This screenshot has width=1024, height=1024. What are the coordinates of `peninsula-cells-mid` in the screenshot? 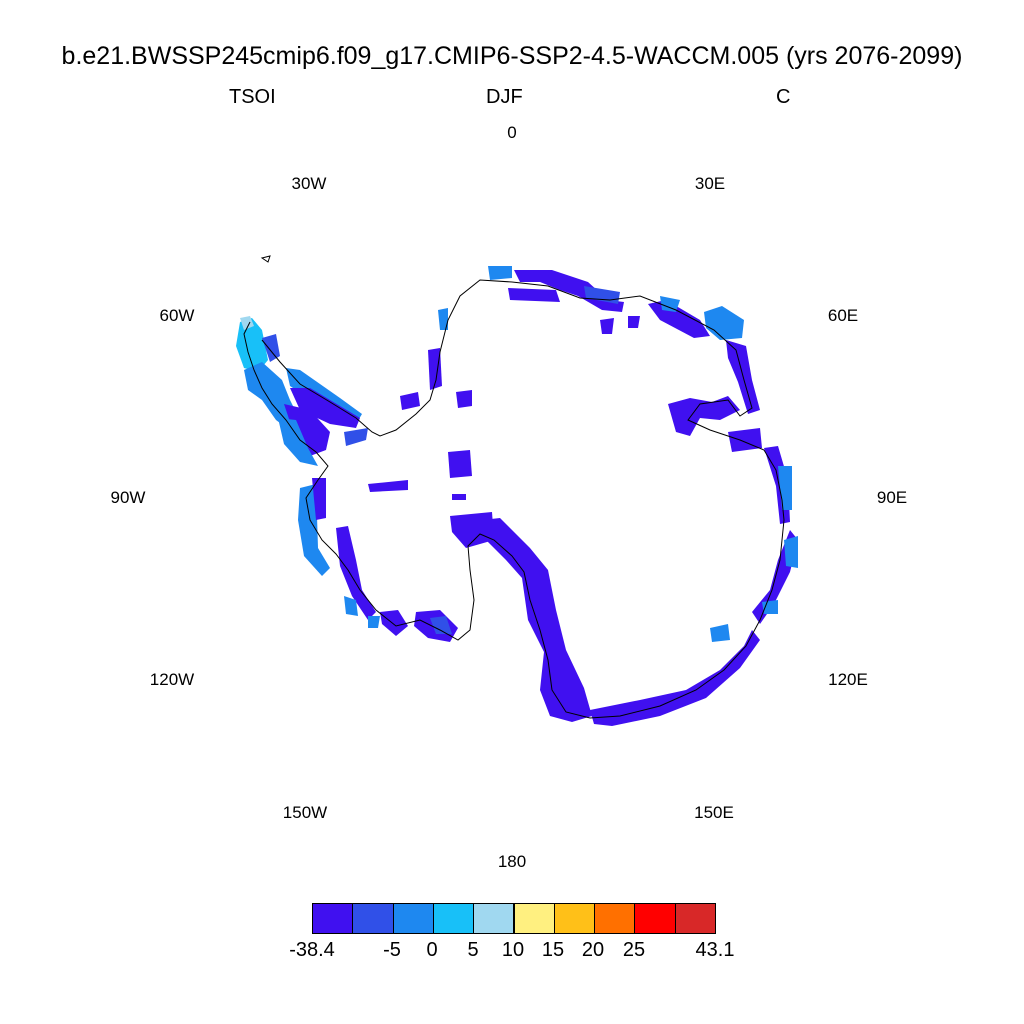 It's located at (271, 348).